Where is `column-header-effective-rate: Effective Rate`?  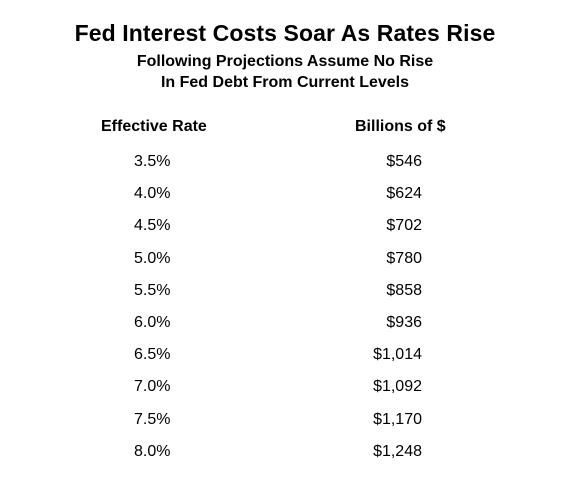
column-header-effective-rate: Effective Rate is located at coordinates (154, 126).